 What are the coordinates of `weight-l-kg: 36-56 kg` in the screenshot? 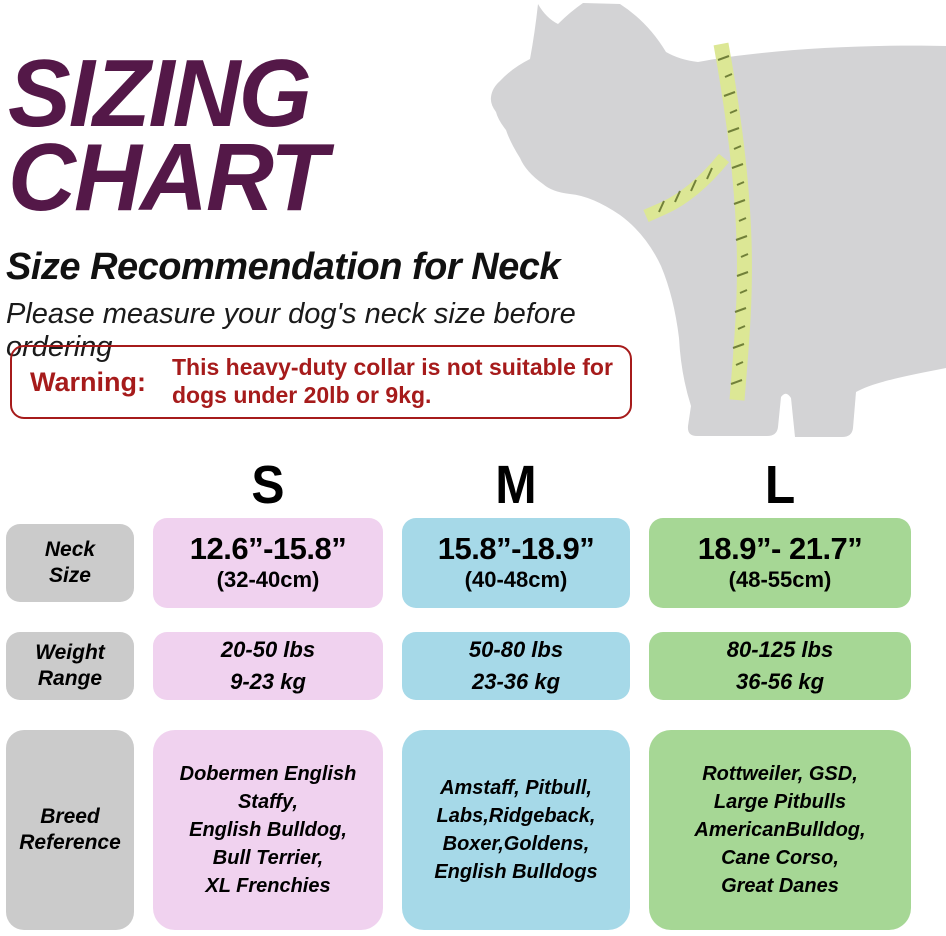 It's located at (780, 681).